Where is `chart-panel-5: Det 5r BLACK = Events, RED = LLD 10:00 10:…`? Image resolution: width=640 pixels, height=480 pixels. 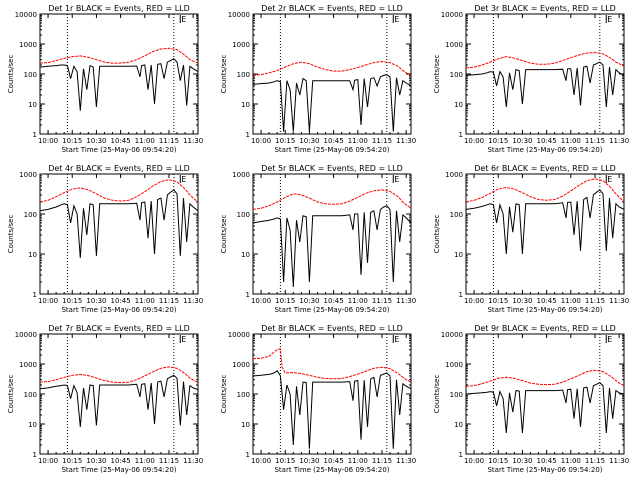 chart-panel-5: Det 5r BLACK = Events, RED = LLD 10:00 10:… is located at coordinates (318, 239).